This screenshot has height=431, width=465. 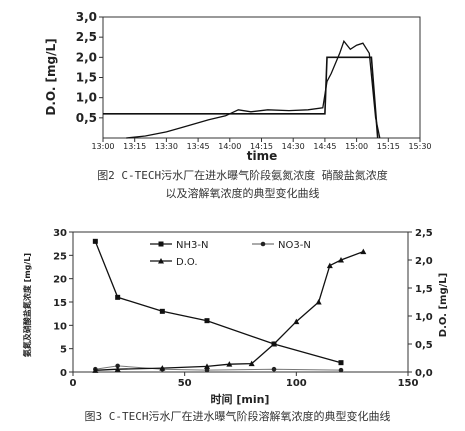 I want to click on figure-3-caption: 图3 C-TECH污水厂在进水曝气阶段溶解氧浓度的典型变化曲线, so click(x=237, y=416).